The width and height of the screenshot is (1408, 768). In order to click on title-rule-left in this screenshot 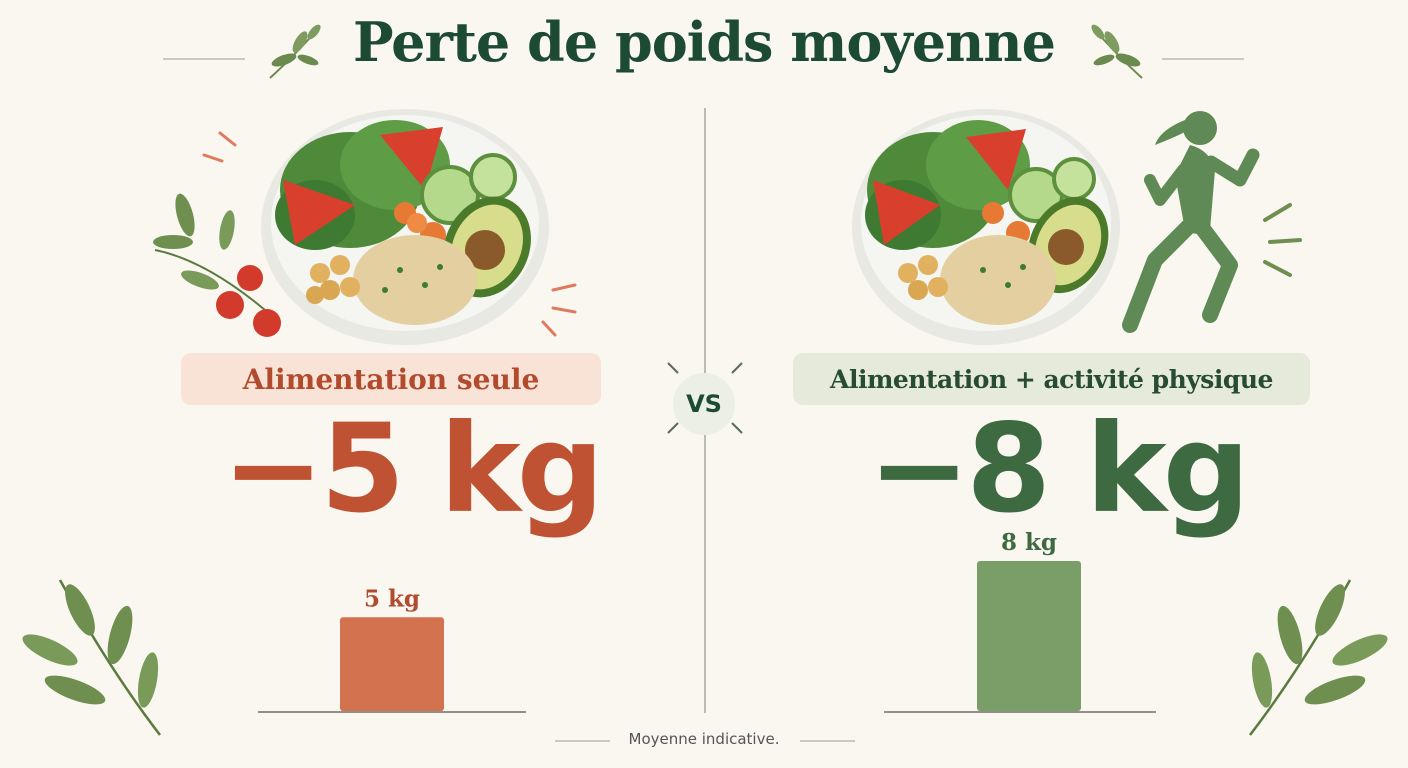, I will do `click(204, 59)`.